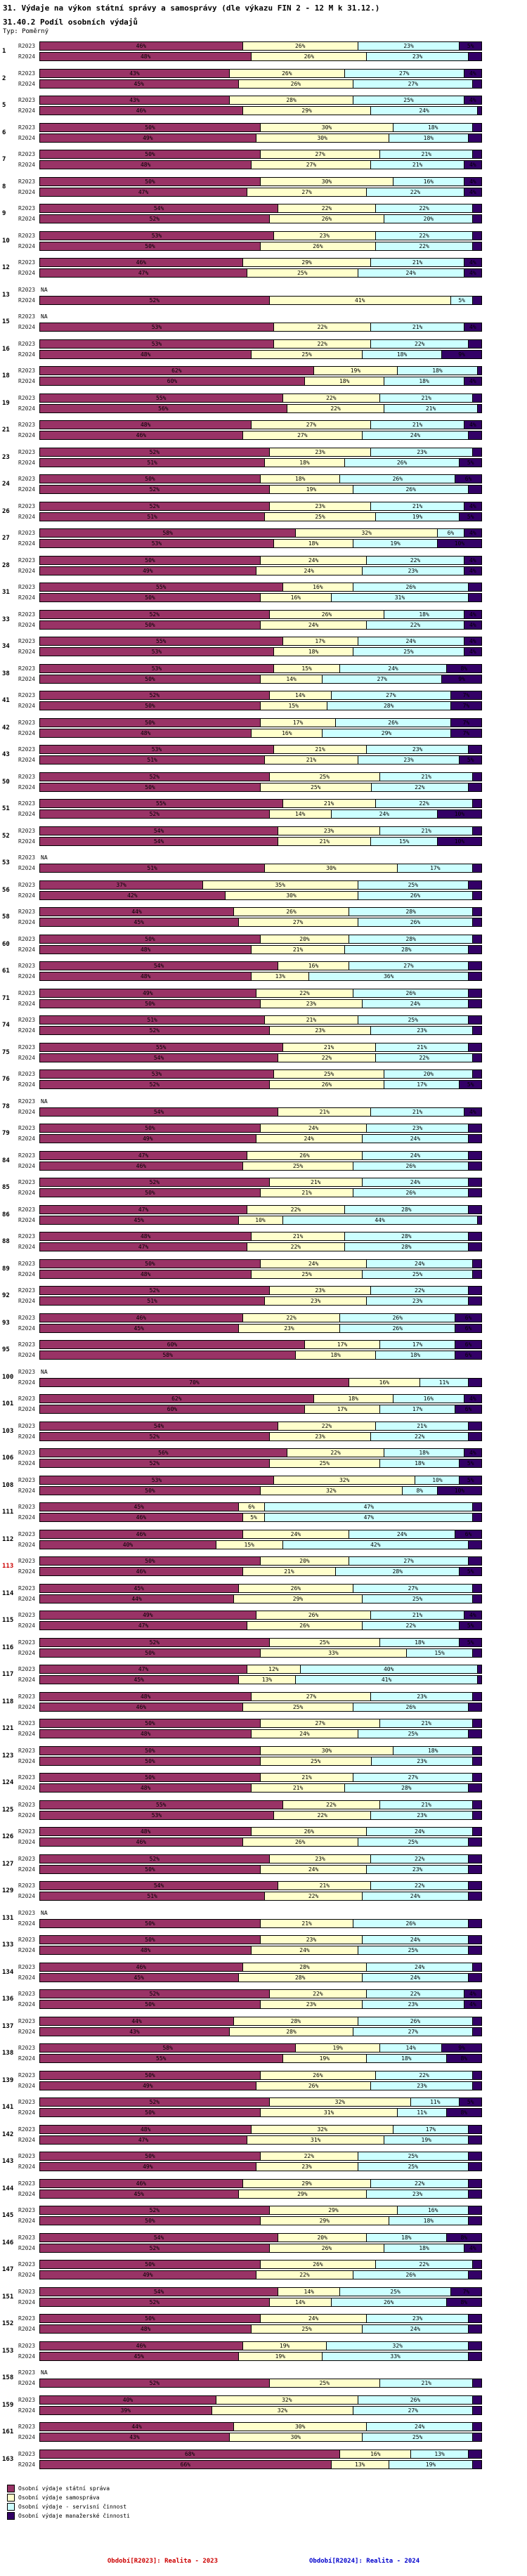 This screenshot has width=527, height=2576. Describe the element at coordinates (260, 1345) in the screenshot. I see `stacked-bar: 60% 17% 17% 6%` at that location.